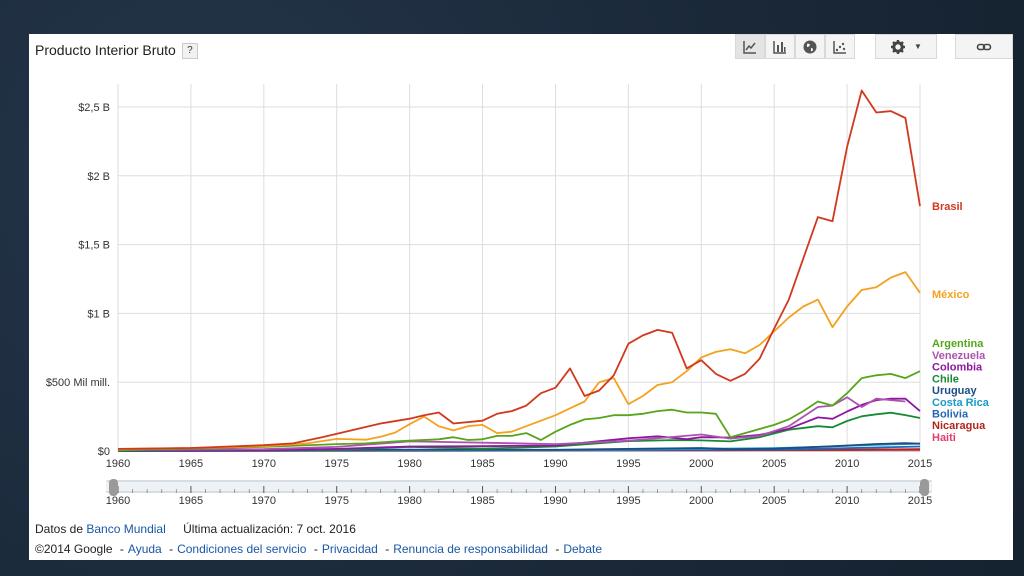 The image size is (1024, 576). I want to click on bar-chart-icon, so click(779, 47).